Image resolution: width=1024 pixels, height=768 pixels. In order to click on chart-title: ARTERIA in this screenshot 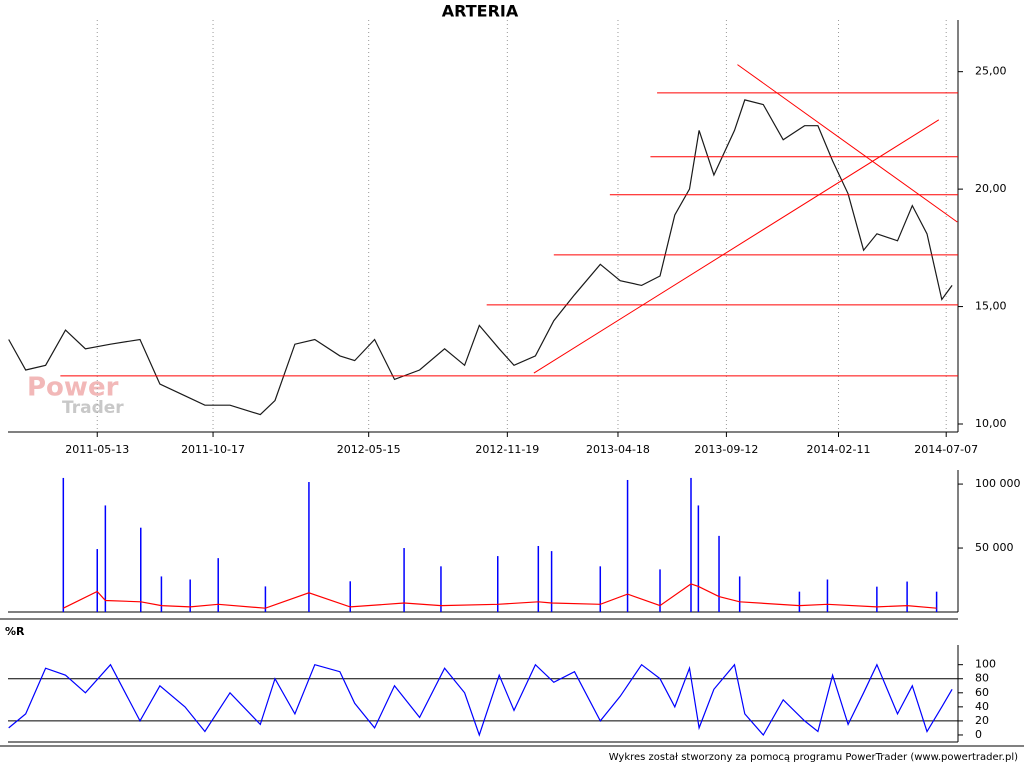, I will do `click(480, 11)`.